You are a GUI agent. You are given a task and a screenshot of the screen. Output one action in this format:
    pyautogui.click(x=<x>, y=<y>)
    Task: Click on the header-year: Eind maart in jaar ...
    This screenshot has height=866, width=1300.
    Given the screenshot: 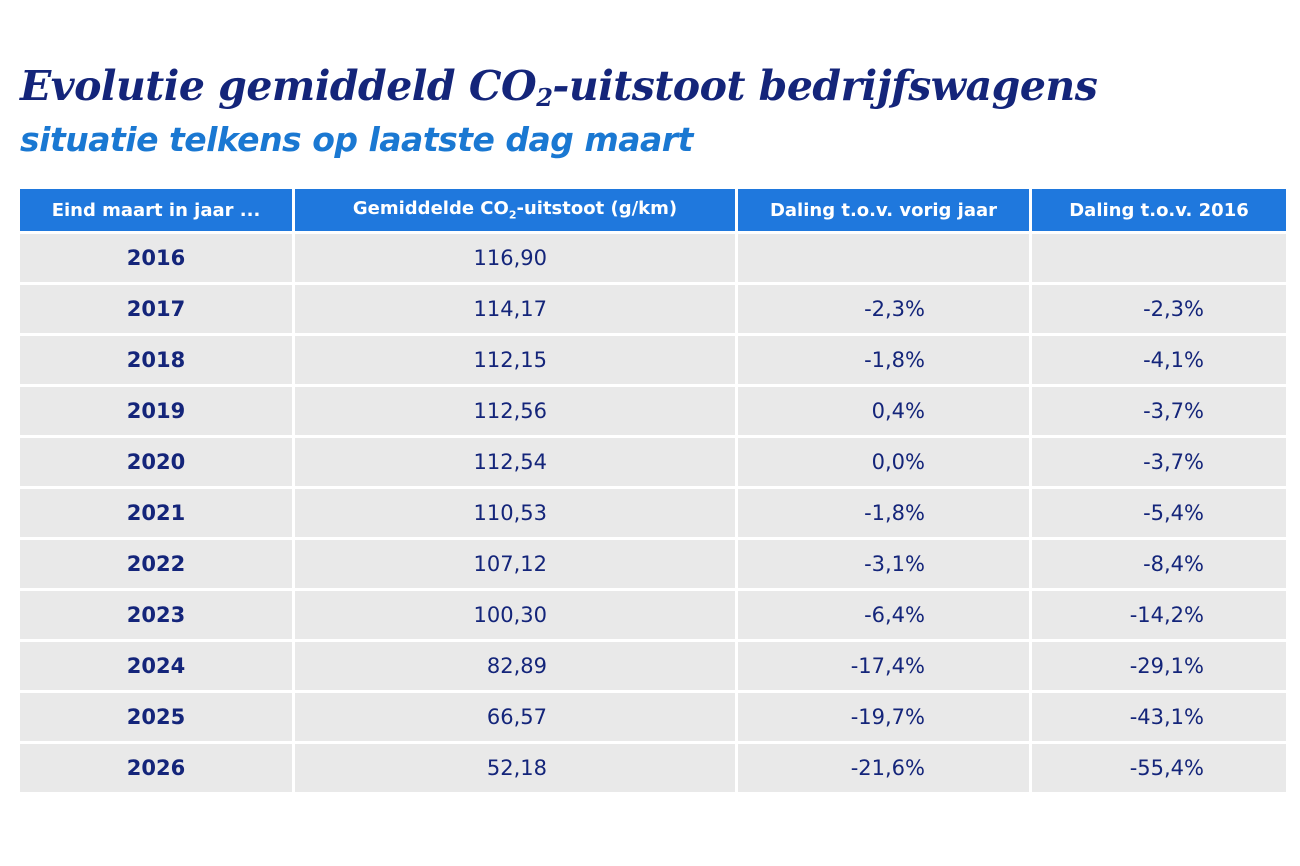 What is the action you would take?
    pyautogui.click(x=156, y=210)
    